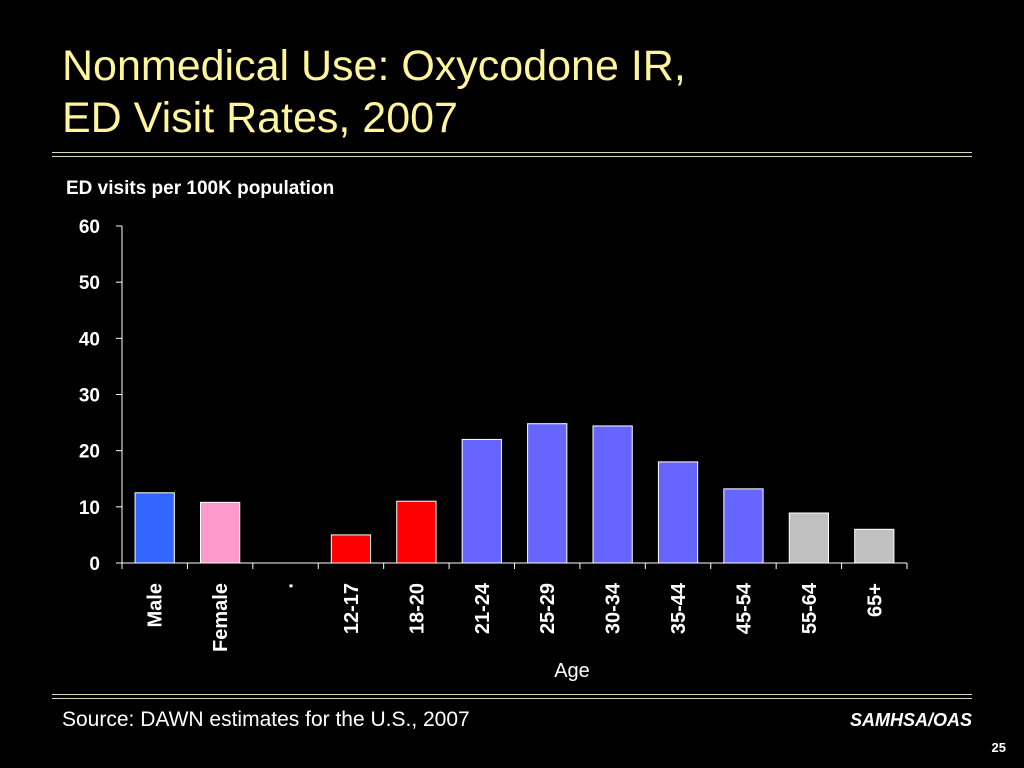 This screenshot has height=768, width=1024. I want to click on y-tick-label: 50, so click(89, 283).